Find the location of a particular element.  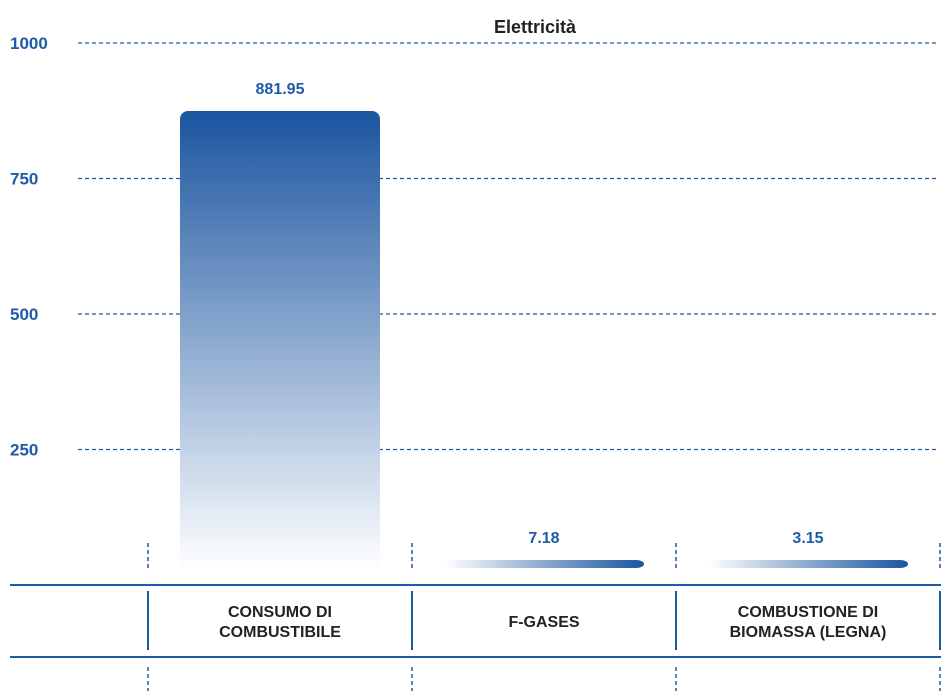

category-label-2-0: COMBUSTIONE DI is located at coordinates (808, 612).